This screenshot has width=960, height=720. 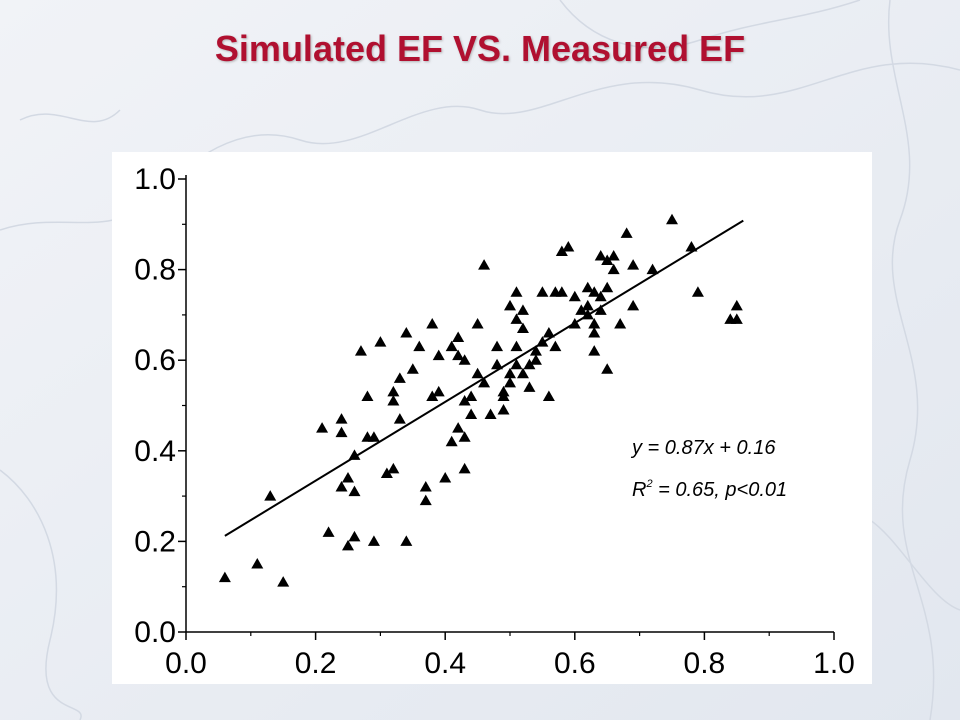 I want to click on y-tick-label: 0.6, so click(x=155, y=360).